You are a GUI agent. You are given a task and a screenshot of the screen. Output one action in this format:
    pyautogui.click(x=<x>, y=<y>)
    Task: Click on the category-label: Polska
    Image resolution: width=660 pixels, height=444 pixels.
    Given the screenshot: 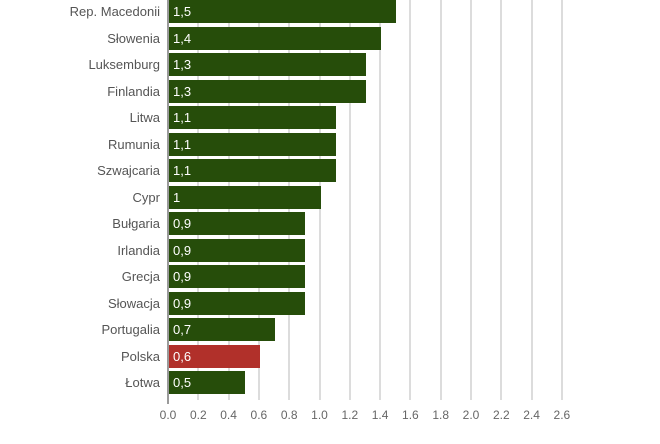 What is the action you would take?
    pyautogui.click(x=140, y=356)
    